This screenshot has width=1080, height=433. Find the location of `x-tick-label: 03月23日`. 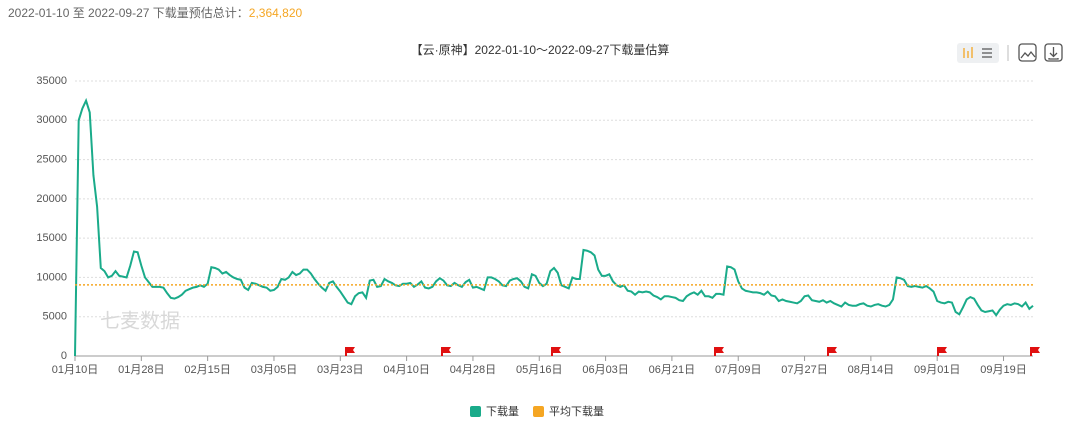

x-tick-label: 03月23日 is located at coordinates (340, 370).